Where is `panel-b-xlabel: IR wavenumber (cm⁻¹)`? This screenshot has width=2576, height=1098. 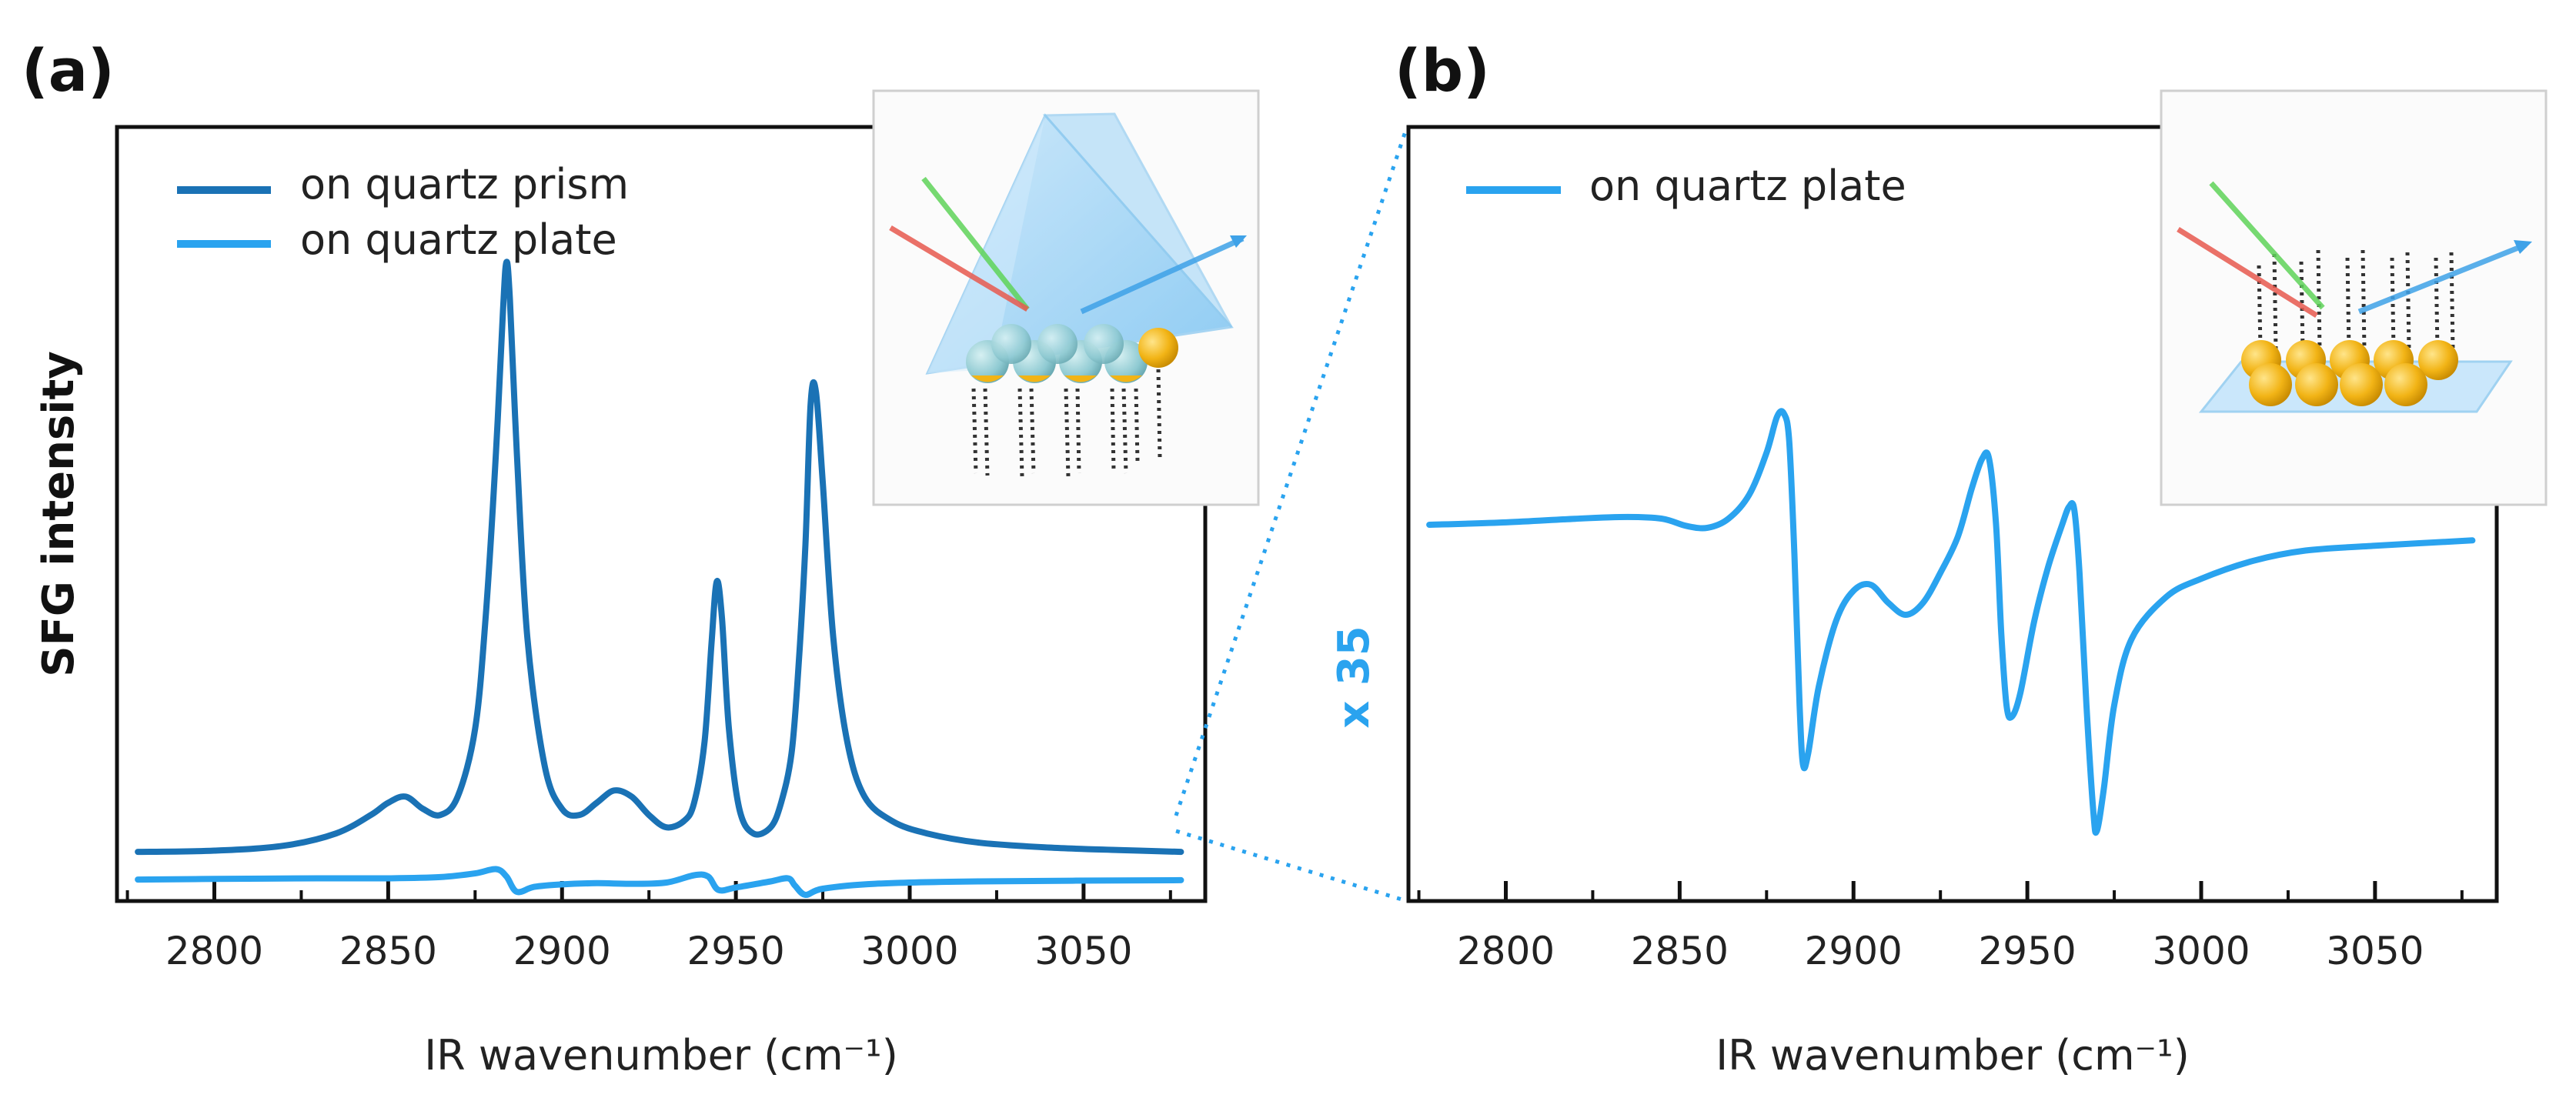
panel-b-xlabel: IR wavenumber (cm⁻¹) is located at coordinates (1953, 1055).